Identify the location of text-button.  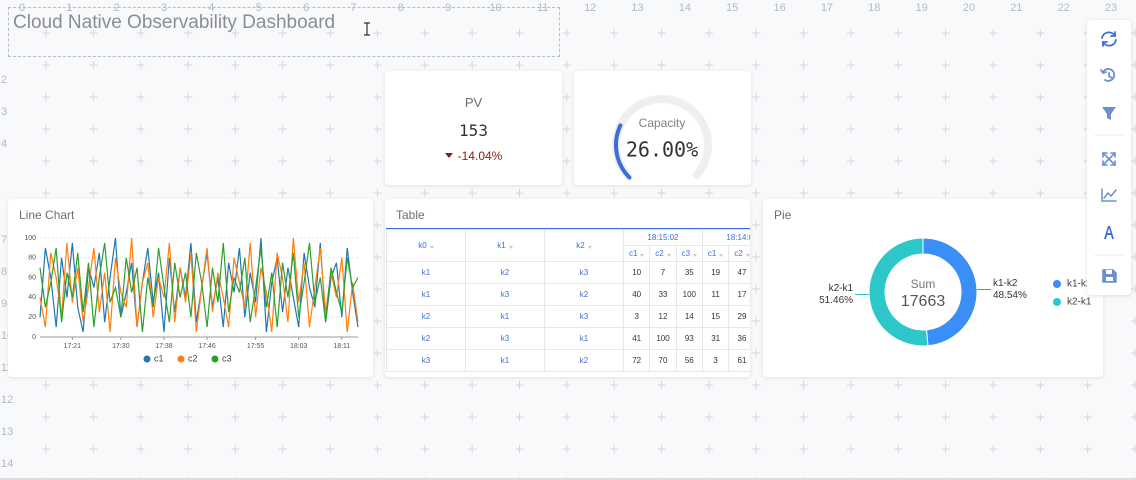
(1109, 232).